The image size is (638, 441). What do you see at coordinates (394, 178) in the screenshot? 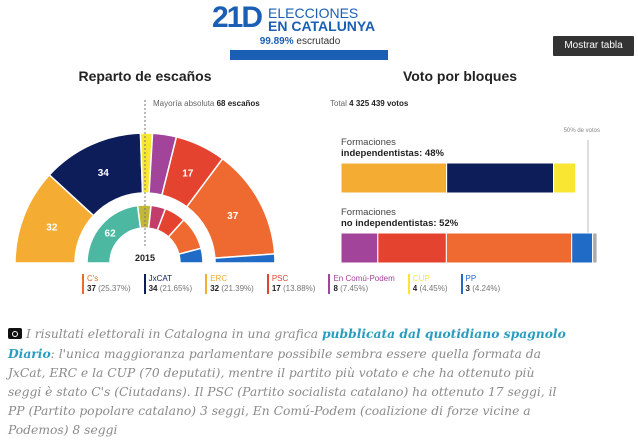
I see `bar-segment-ERC` at bounding box center [394, 178].